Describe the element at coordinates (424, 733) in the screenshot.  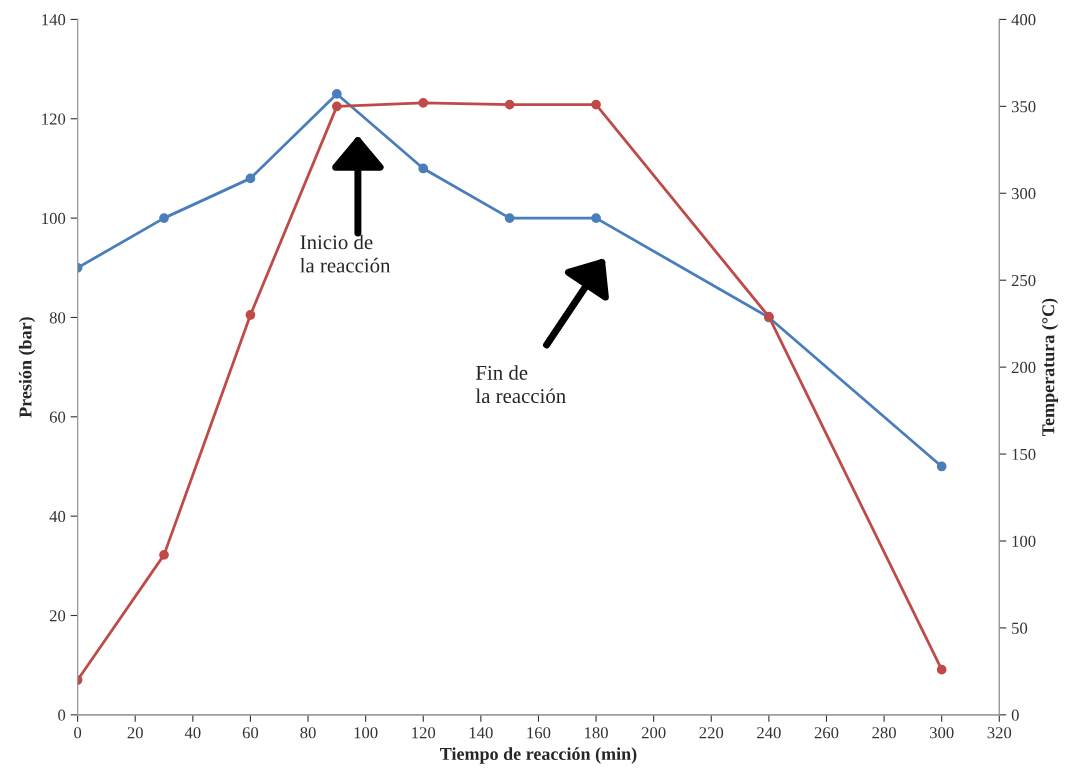
I see `x-tick-label: 120` at that location.